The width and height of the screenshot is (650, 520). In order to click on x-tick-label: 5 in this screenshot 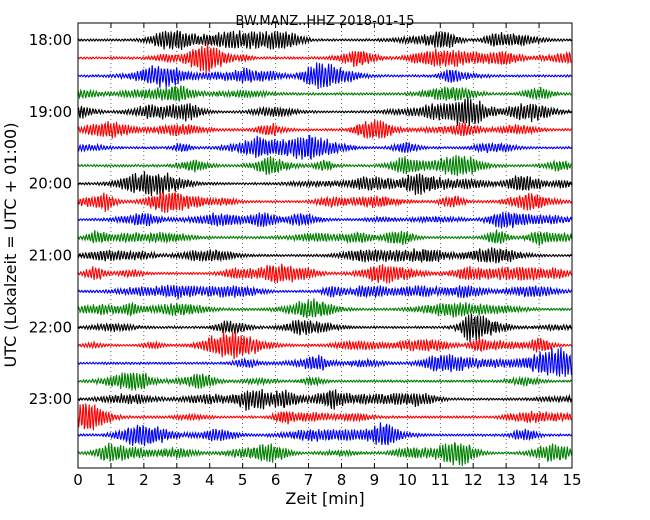, I will do `click(243, 480)`.